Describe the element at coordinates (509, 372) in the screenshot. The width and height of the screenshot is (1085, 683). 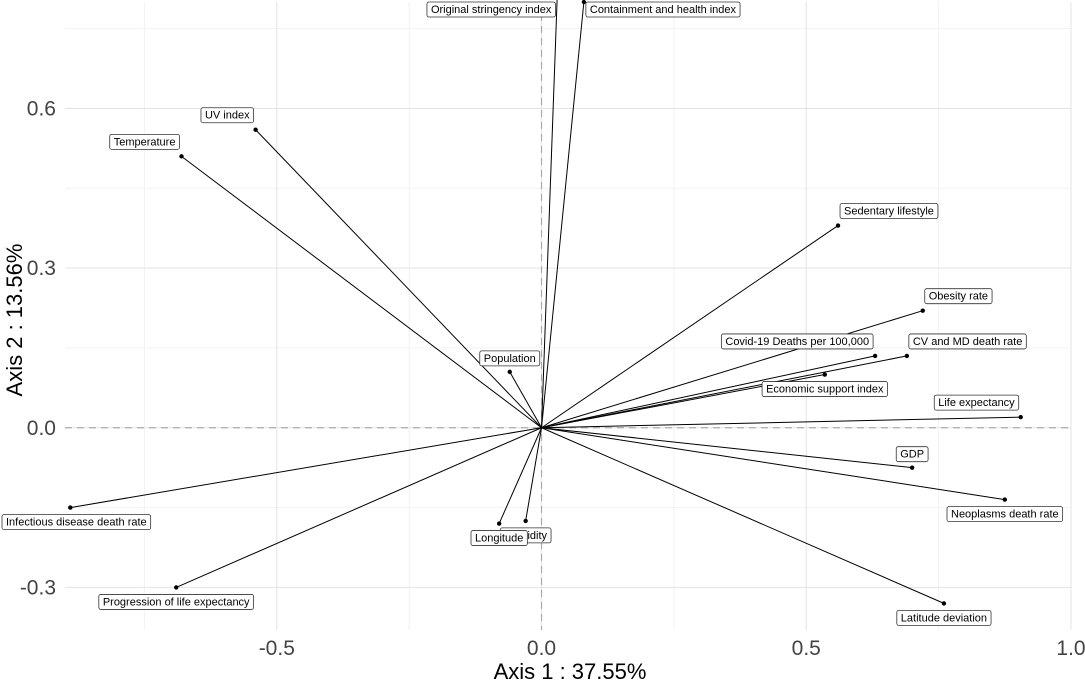
I see `point-population` at that location.